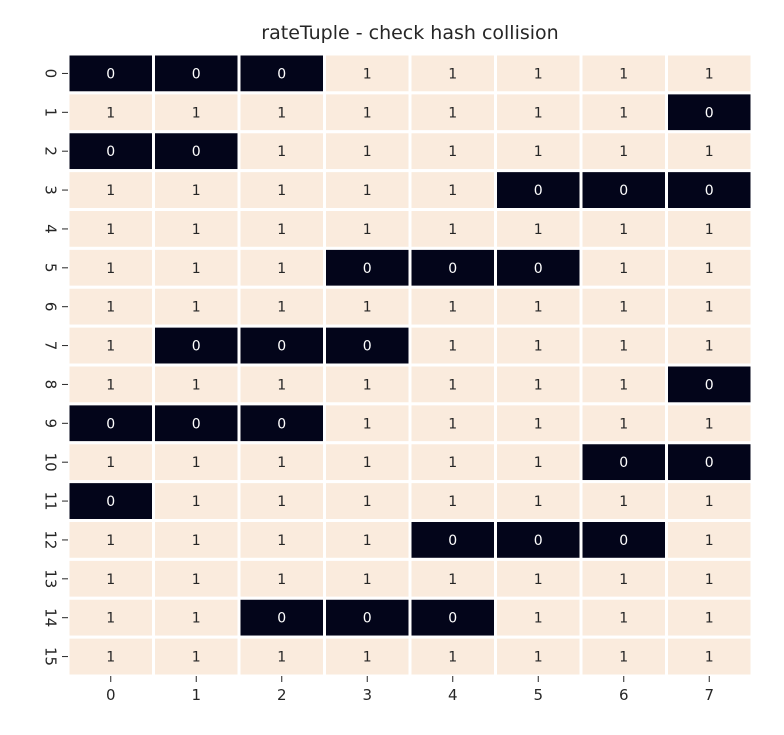 The image size is (784, 735). Describe the element at coordinates (51, 462) in the screenshot. I see `y-tick-label: 10` at that location.